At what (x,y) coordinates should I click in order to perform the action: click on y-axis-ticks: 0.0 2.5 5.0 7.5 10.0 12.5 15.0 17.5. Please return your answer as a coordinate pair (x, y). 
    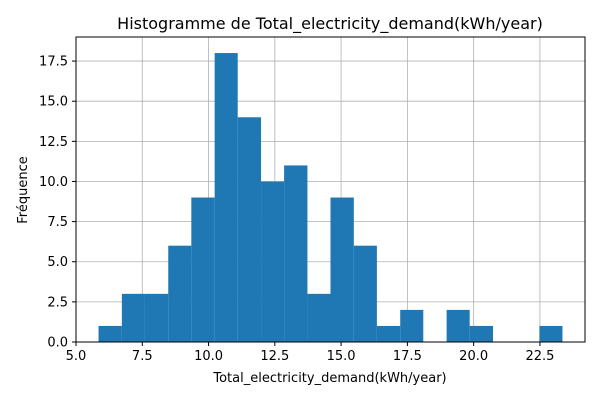
    Looking at the image, I should click on (57, 203).